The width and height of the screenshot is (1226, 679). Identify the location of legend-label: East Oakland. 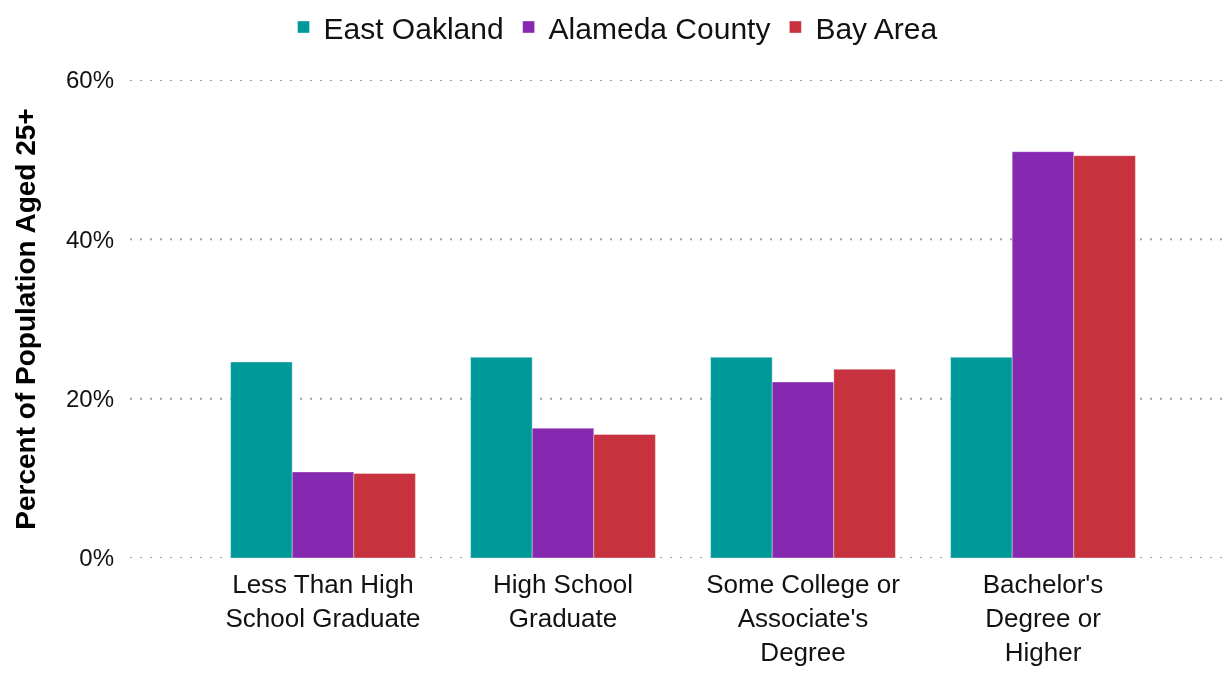
(413, 28).